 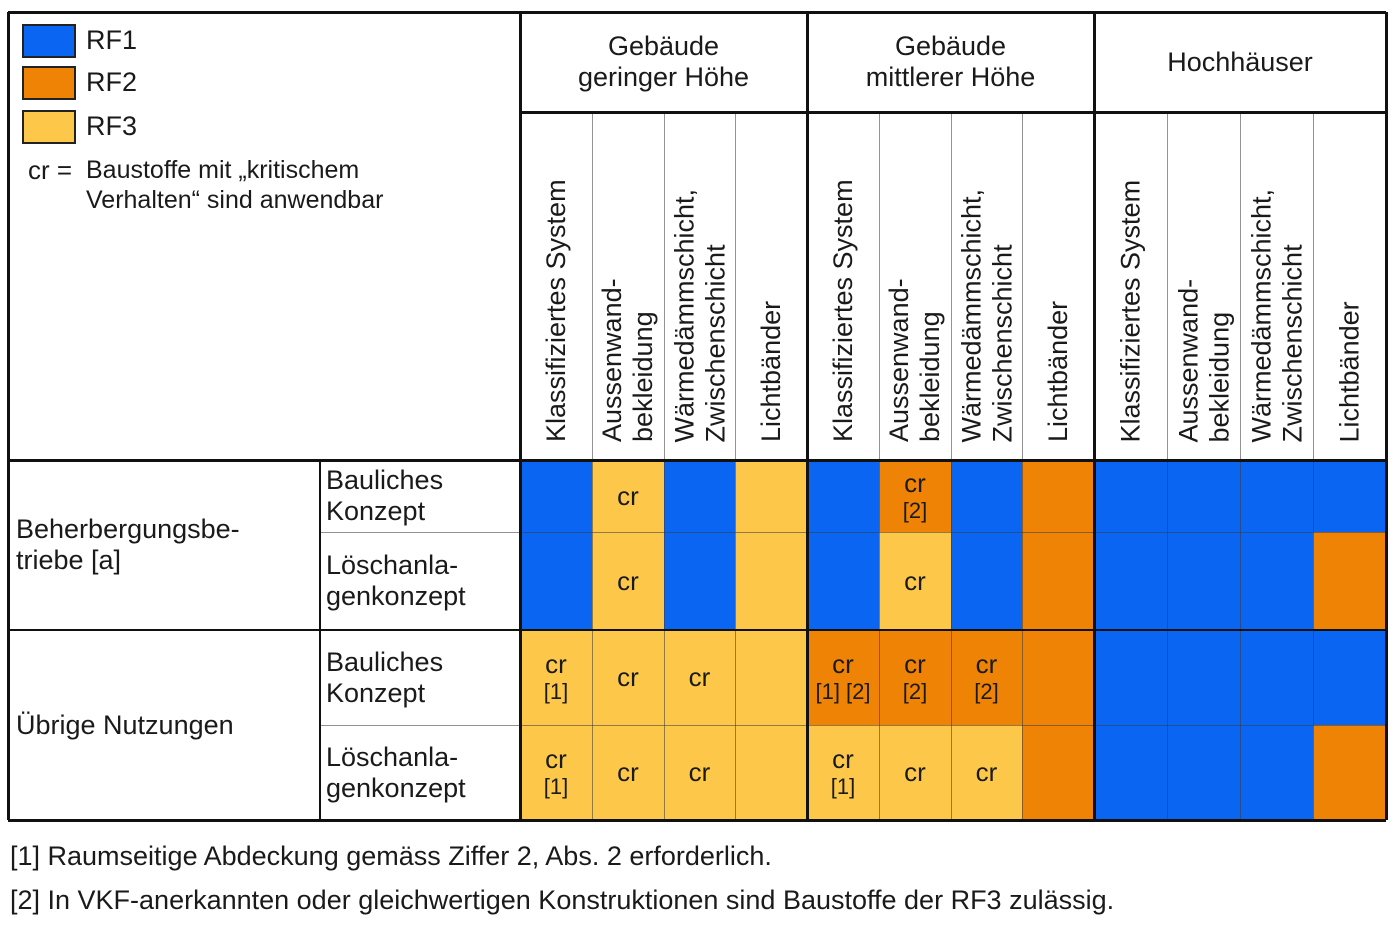 I want to click on group-header-line: mittlerer Höhe, so click(x=950, y=77).